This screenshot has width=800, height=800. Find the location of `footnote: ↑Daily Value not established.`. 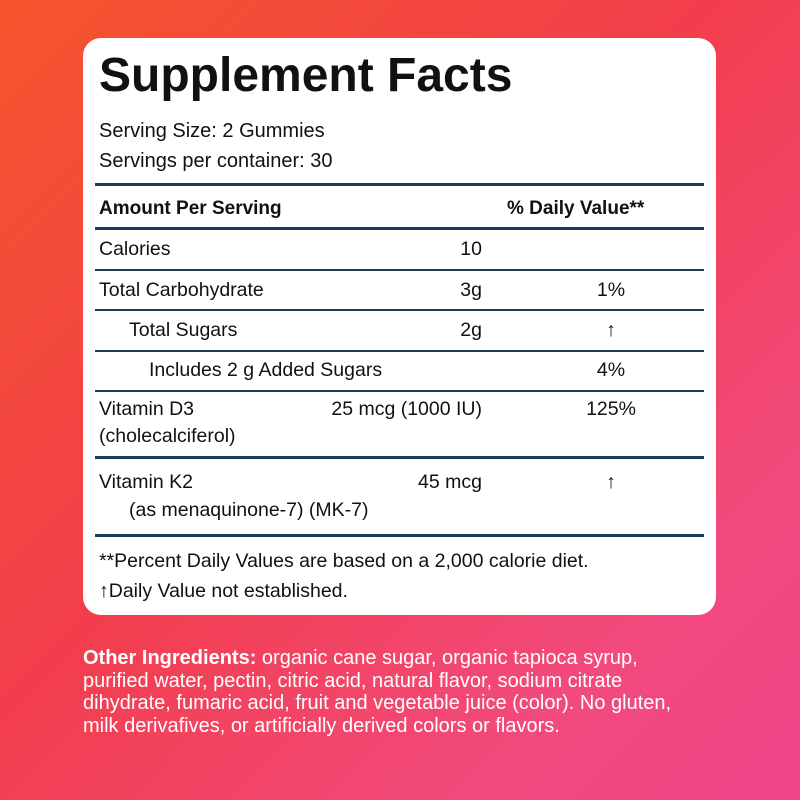

footnote: ↑Daily Value not established. is located at coordinates (223, 591).